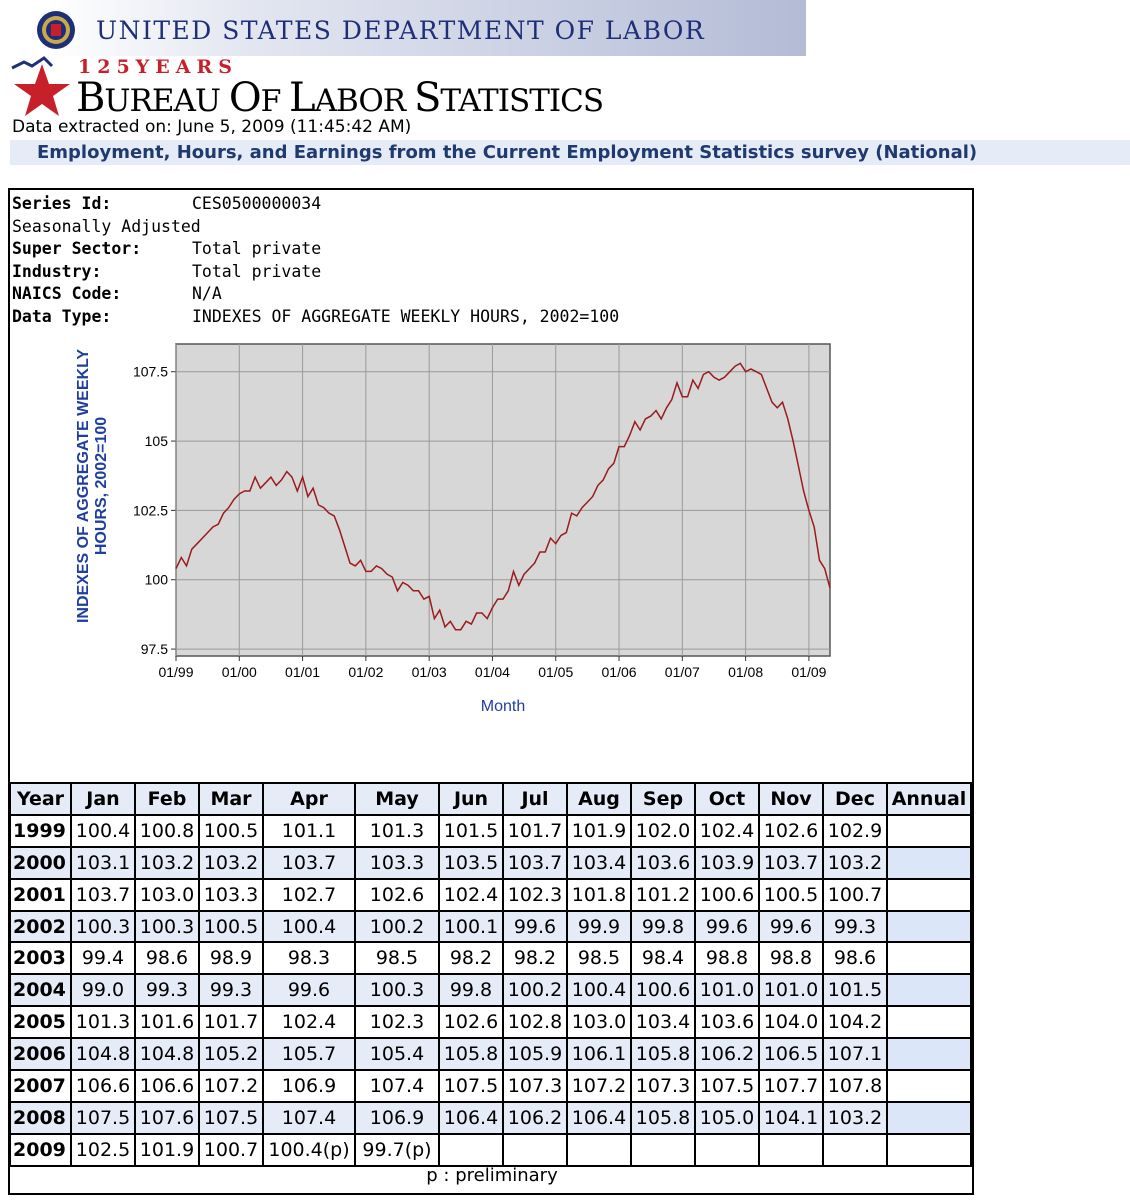 The width and height of the screenshot is (1130, 1204). I want to click on column-header: Jan, so click(103, 799).